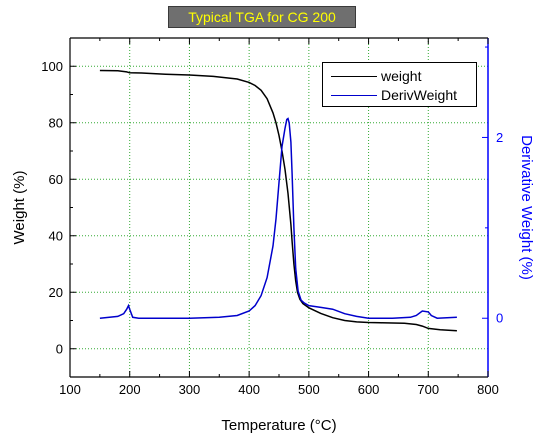  What do you see at coordinates (52, 66) in the screenshot?
I see `y-tick-label: 100` at bounding box center [52, 66].